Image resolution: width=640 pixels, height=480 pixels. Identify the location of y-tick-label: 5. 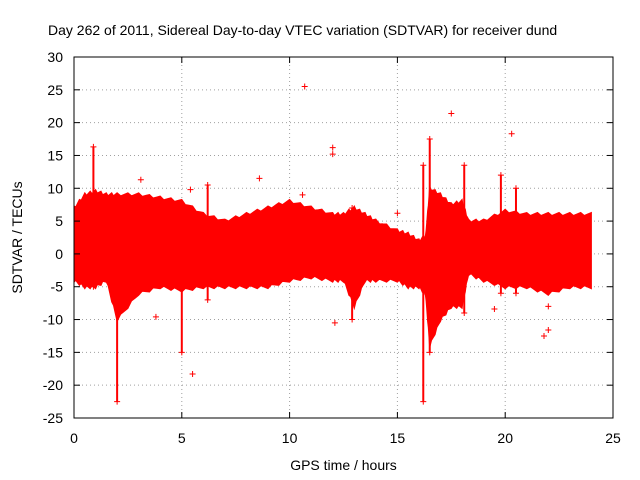
(59, 221).